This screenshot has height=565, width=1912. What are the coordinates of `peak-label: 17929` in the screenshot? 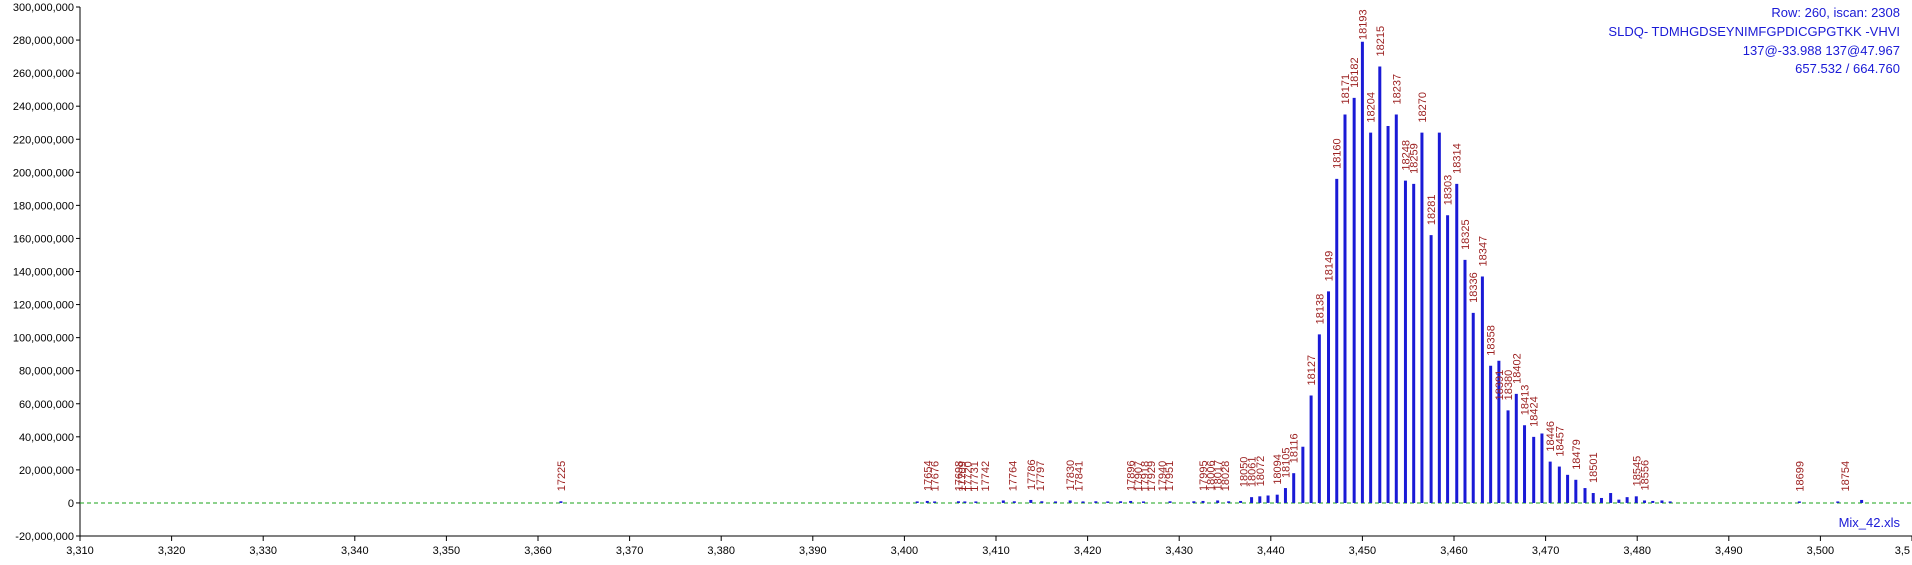 It's located at (1152, 476).